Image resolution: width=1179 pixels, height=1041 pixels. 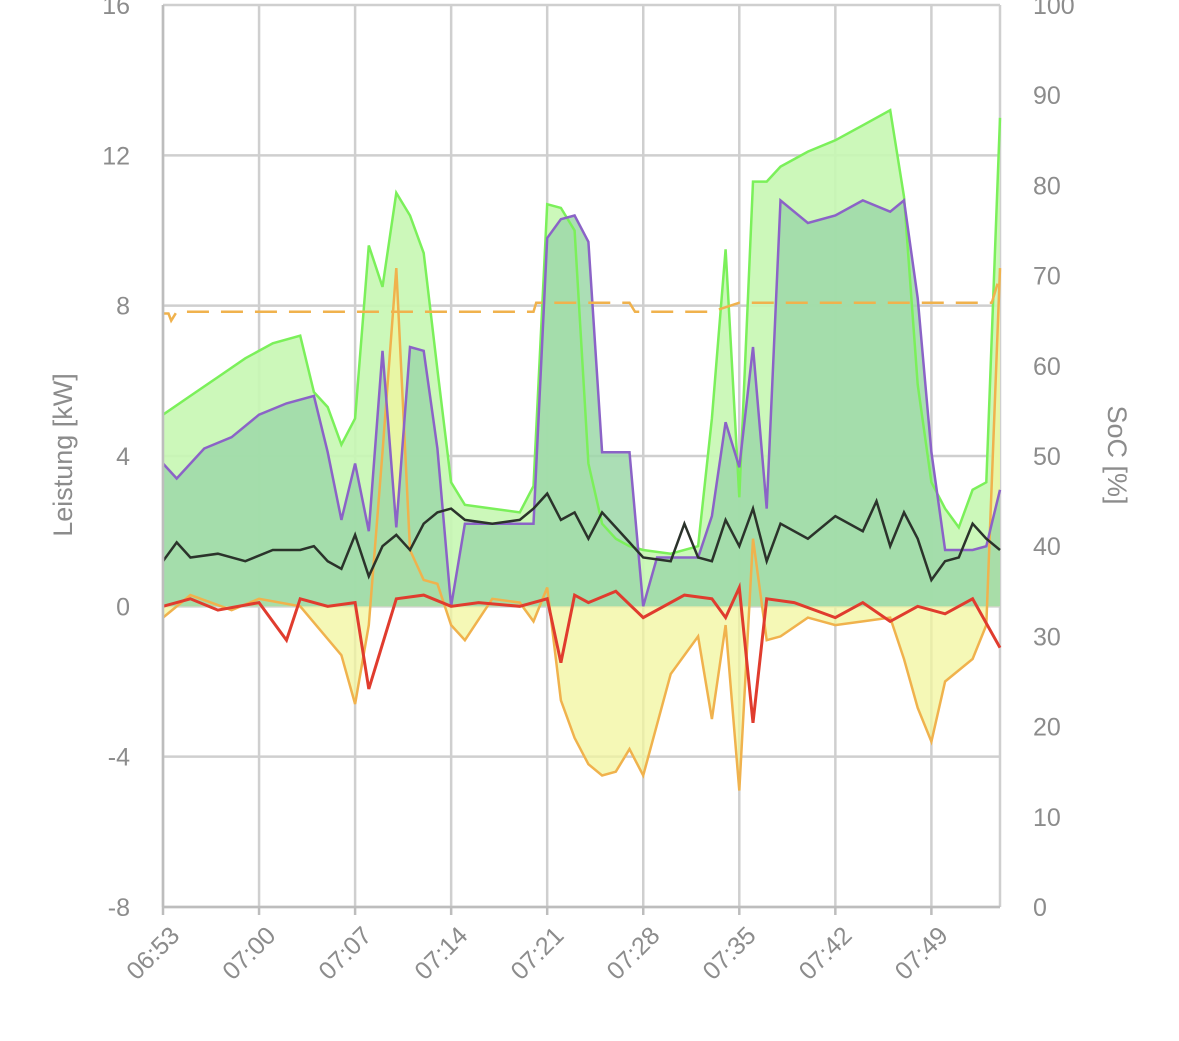 What do you see at coordinates (826, 953) in the screenshot?
I see `x-tick-label: 07:42` at bounding box center [826, 953].